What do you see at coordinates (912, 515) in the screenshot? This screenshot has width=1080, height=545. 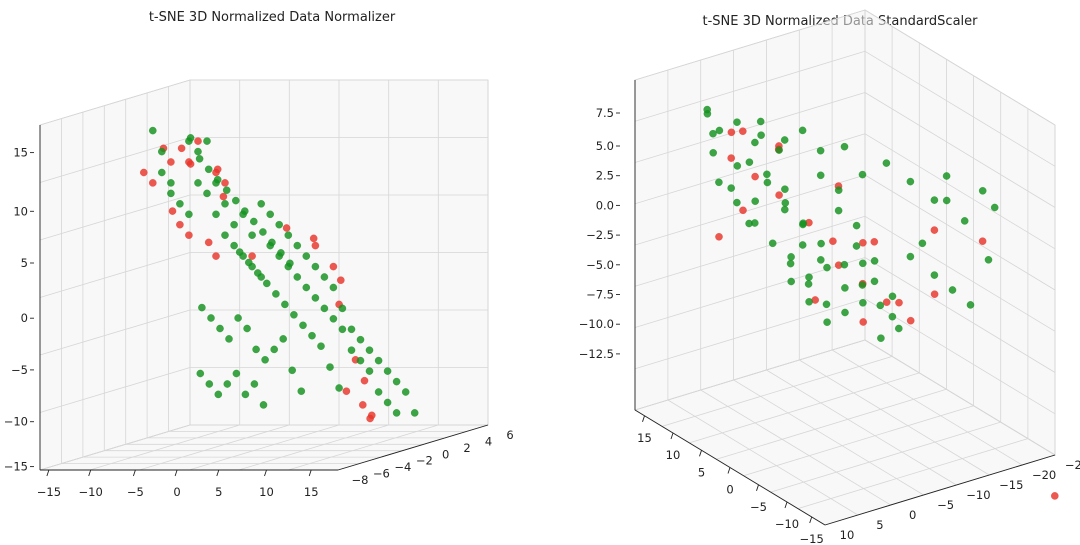 I see `y-tick-label: 0` at bounding box center [912, 515].